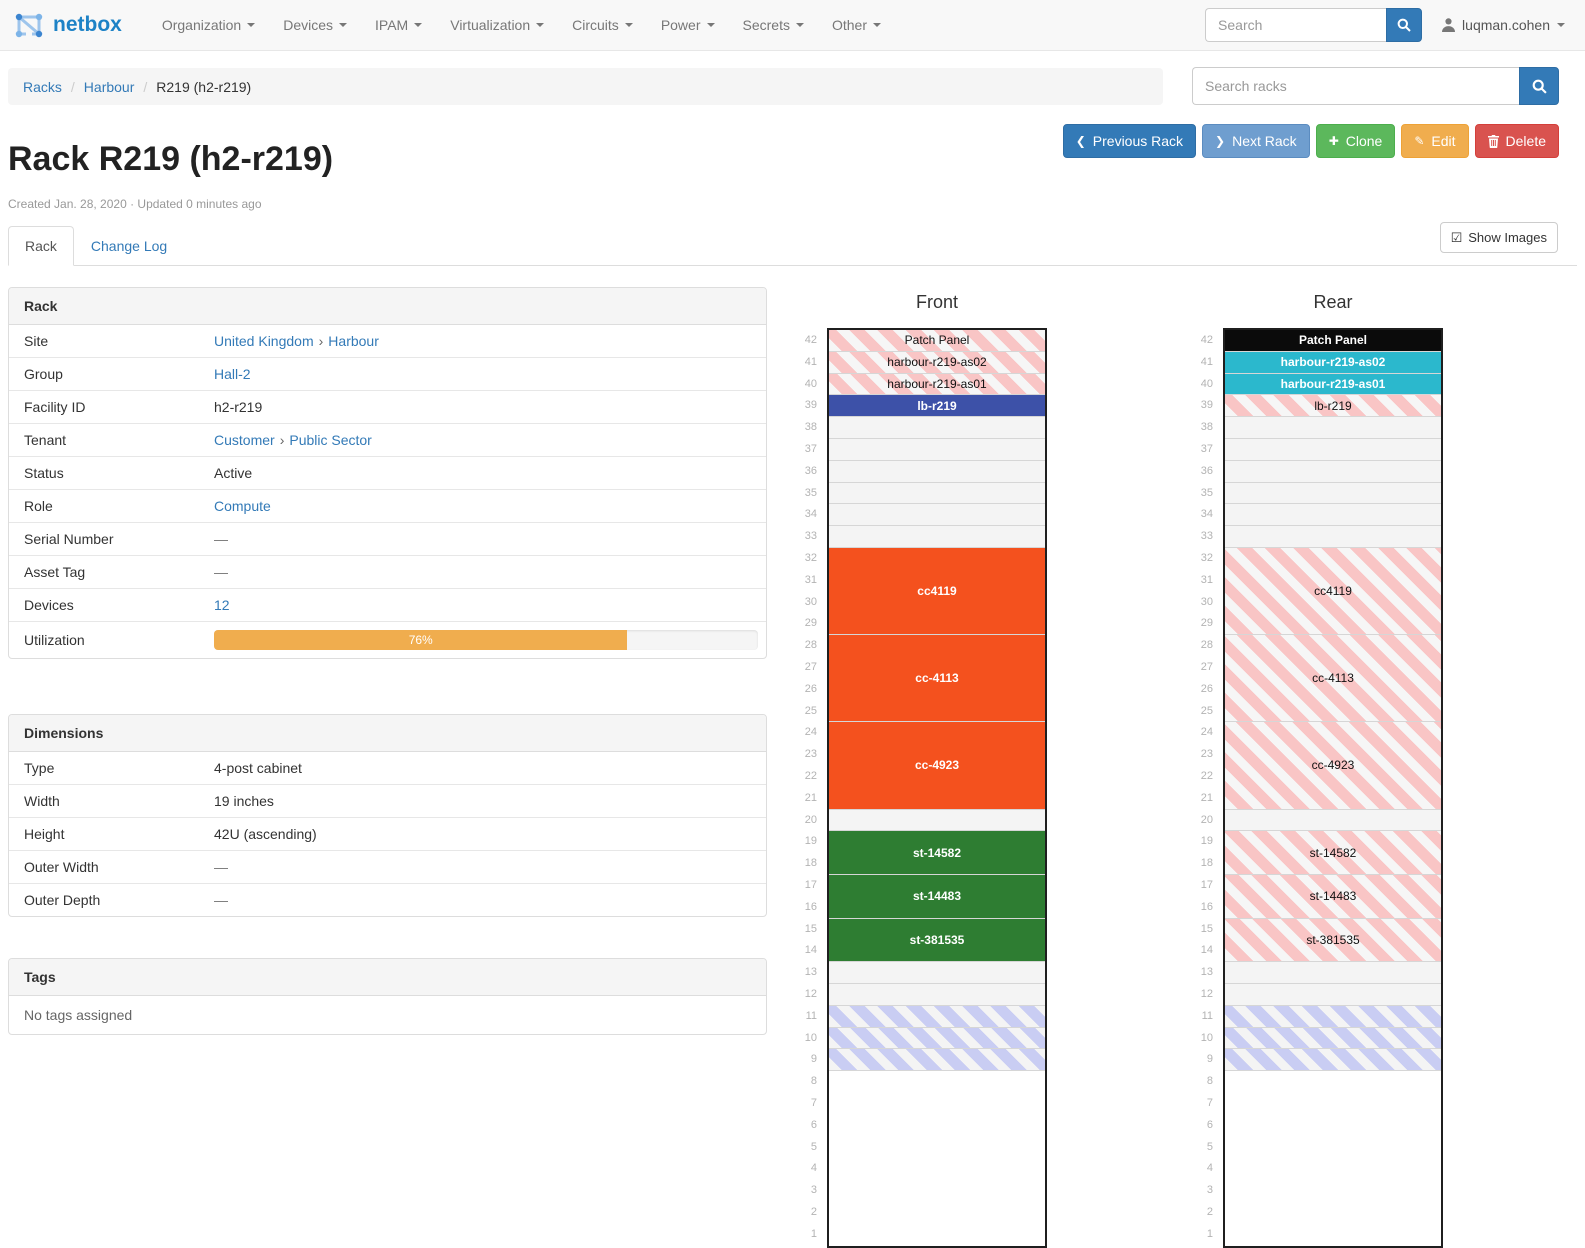 The height and width of the screenshot is (1248, 1585). What do you see at coordinates (1256, 141) in the screenshot?
I see `next-rack-button: ❯ Next Rack` at bounding box center [1256, 141].